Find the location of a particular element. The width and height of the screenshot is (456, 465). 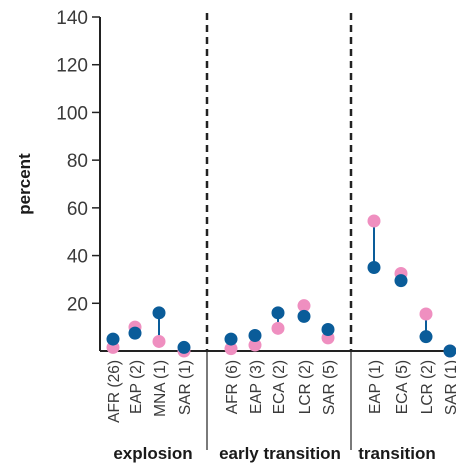

category-label: MNA (1) is located at coordinates (160, 388).